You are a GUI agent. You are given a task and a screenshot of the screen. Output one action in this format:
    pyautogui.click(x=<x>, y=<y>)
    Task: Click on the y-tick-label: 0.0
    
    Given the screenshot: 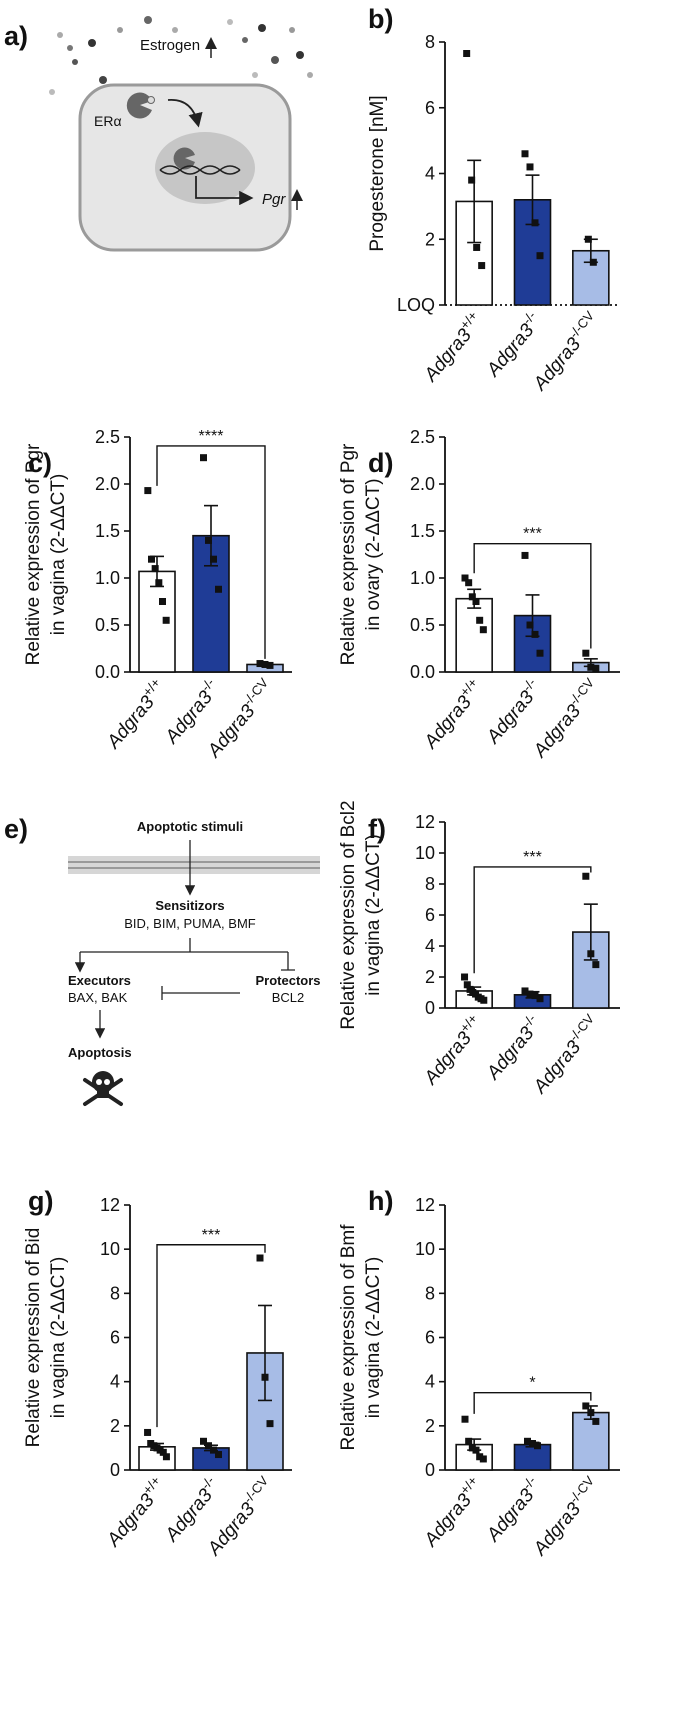 What is the action you would take?
    pyautogui.click(x=422, y=672)
    